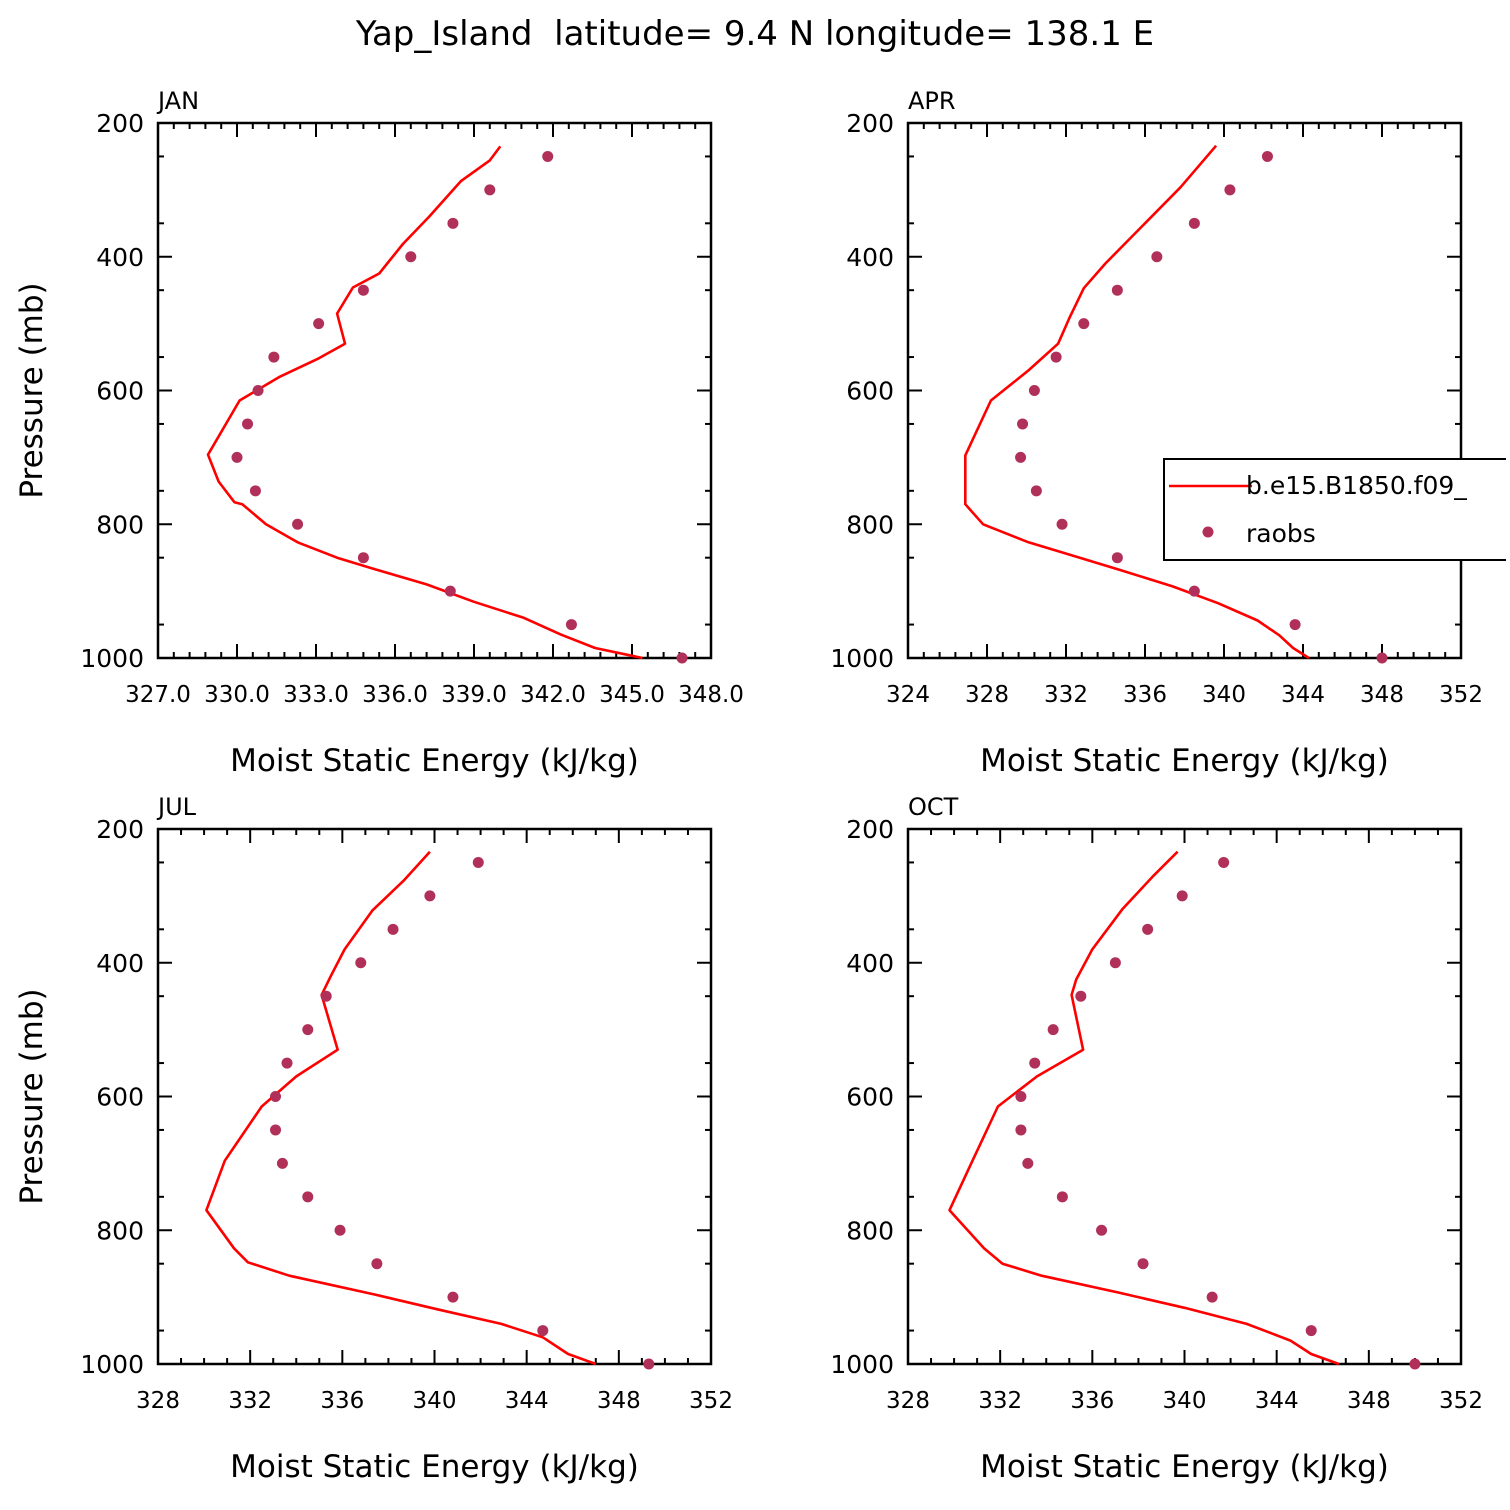 This screenshot has width=1510, height=1510. I want to click on x-tick-label: 330.0, so click(237, 695).